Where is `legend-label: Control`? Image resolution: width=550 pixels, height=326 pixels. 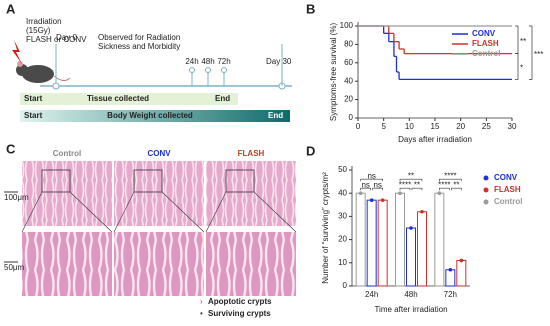
legend-label: Control is located at coordinates (508, 201).